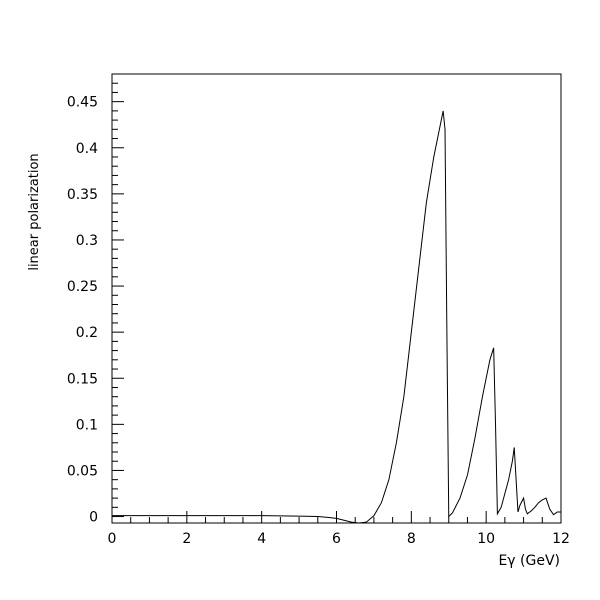 The width and height of the screenshot is (600, 600). Describe the element at coordinates (561, 539) in the screenshot. I see `x-tick-label: 12` at that location.